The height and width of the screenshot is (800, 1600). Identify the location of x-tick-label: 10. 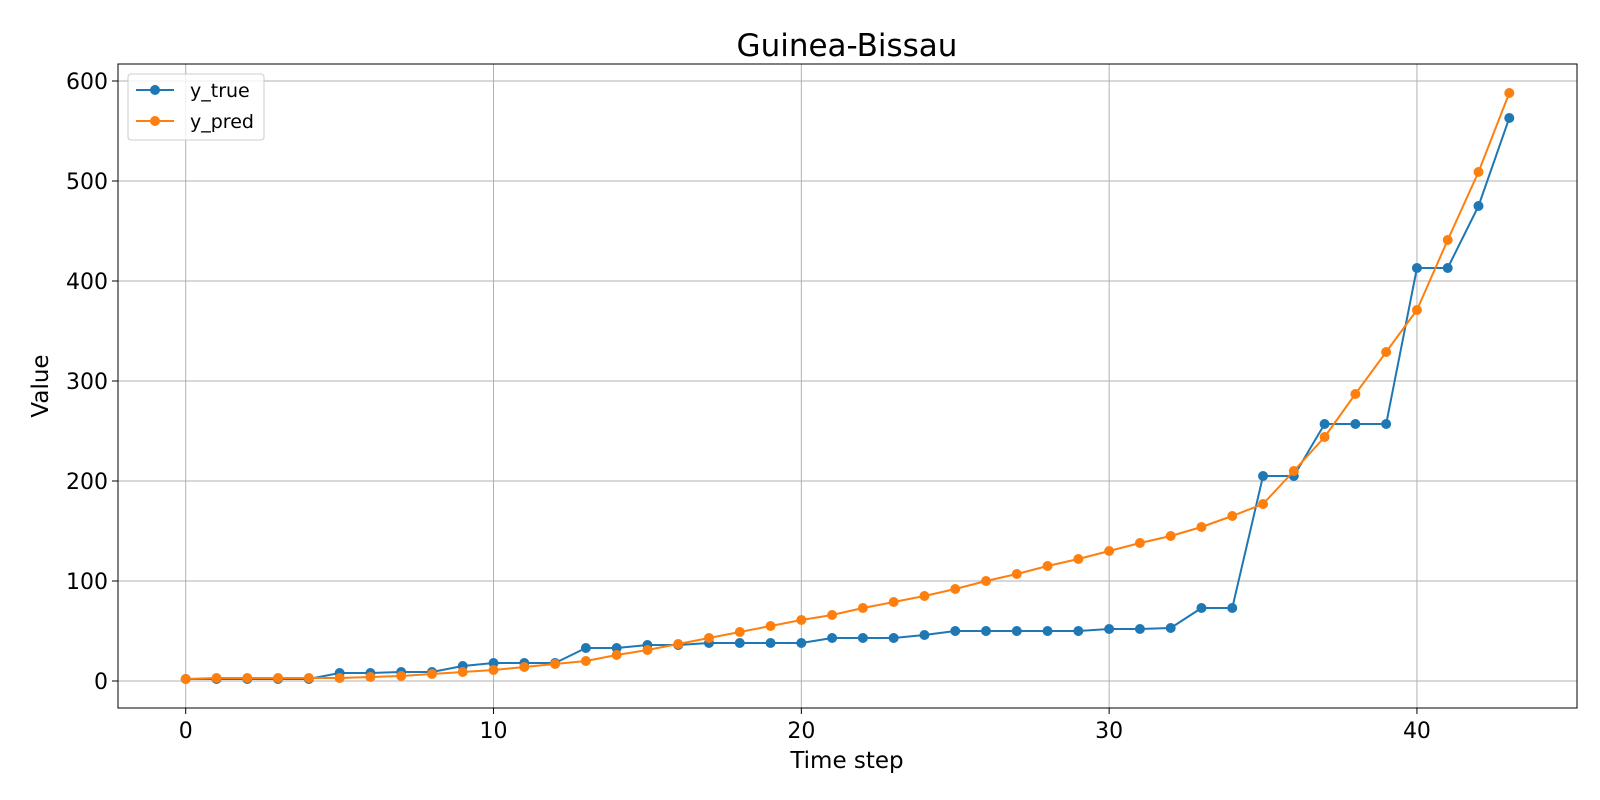
(494, 731).